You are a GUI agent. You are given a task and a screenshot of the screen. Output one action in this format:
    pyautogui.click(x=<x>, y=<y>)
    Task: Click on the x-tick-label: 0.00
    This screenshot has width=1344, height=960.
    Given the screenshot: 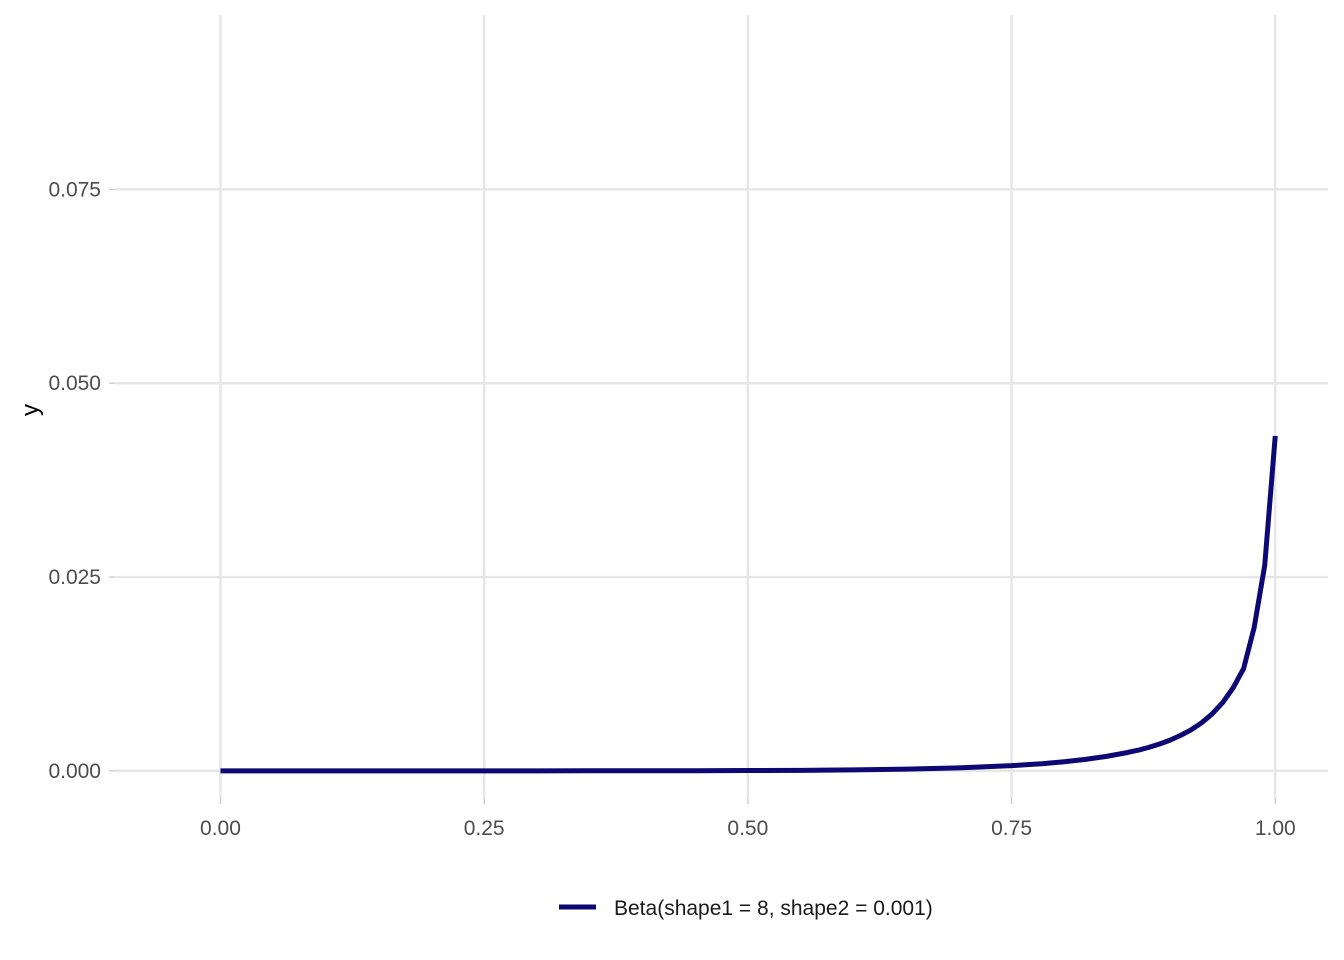 What is the action you would take?
    pyautogui.click(x=220, y=828)
    